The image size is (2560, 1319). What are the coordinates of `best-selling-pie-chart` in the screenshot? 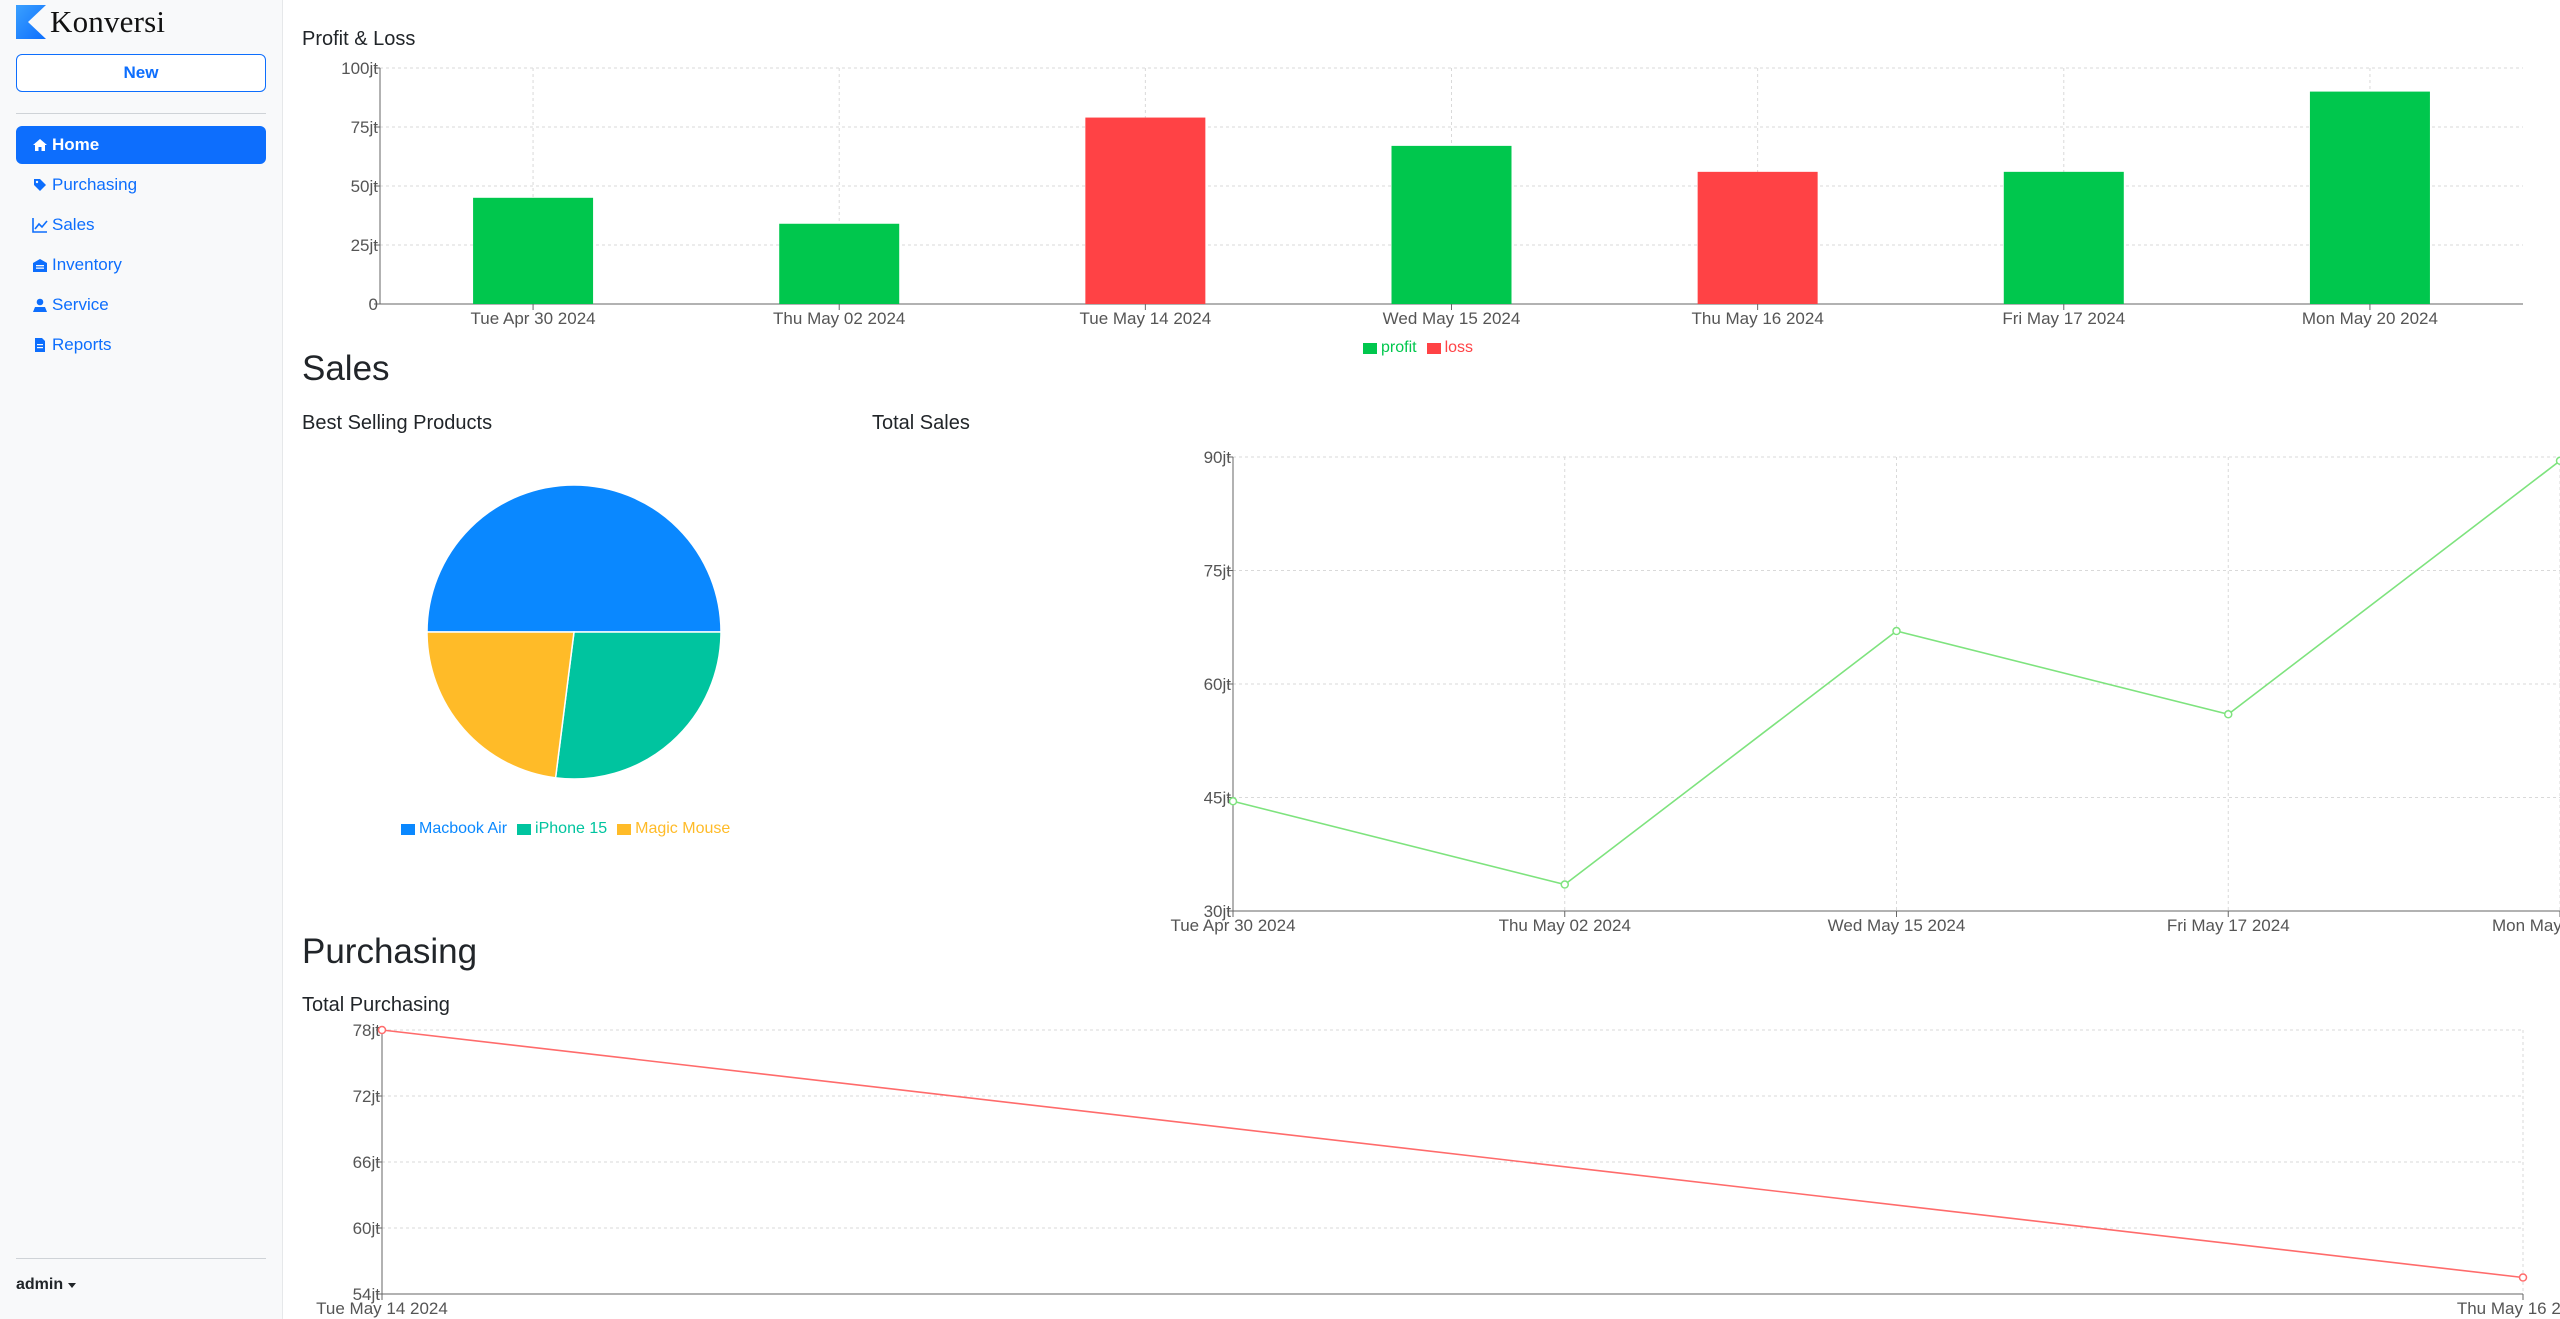 It's located at (574, 632).